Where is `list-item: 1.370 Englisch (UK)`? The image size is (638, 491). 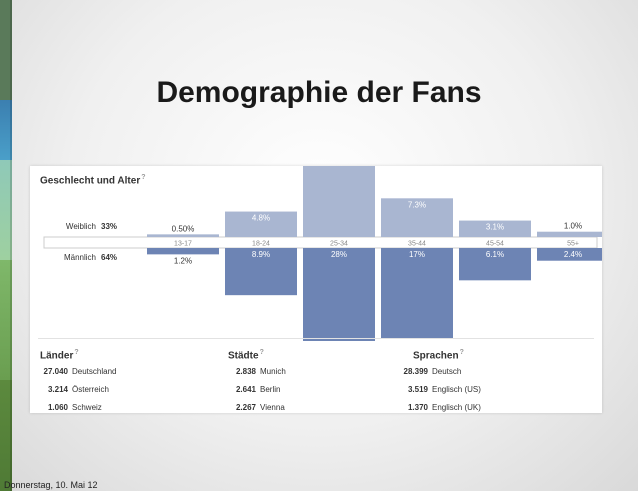
list-item: 1.370 Englisch (UK) is located at coordinates (435, 408).